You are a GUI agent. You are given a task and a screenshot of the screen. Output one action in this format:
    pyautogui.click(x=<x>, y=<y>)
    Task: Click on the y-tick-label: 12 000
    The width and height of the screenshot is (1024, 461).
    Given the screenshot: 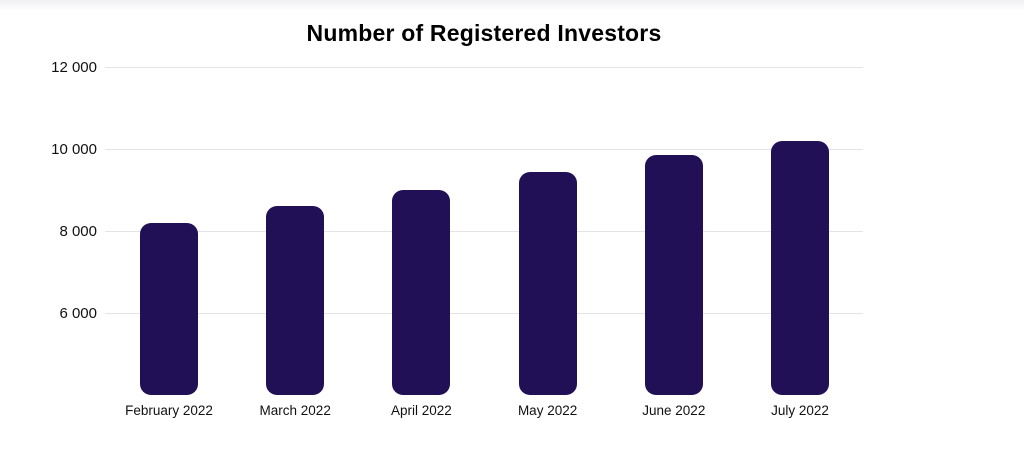 What is the action you would take?
    pyautogui.click(x=74, y=67)
    